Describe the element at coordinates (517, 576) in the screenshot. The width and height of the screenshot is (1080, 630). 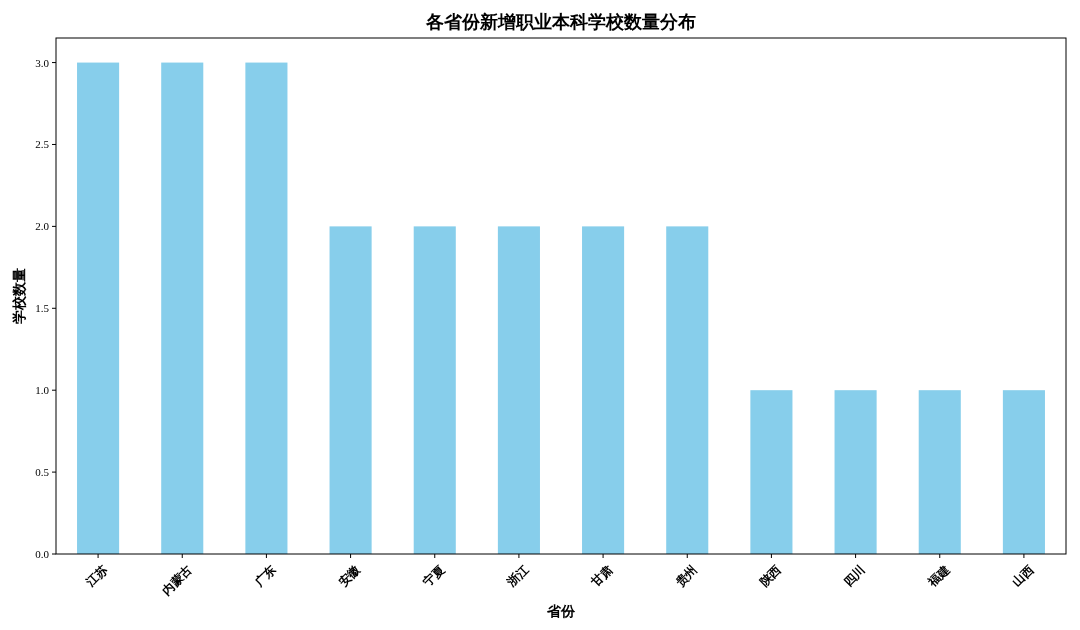
I see `x-tick-label: 浙江` at that location.